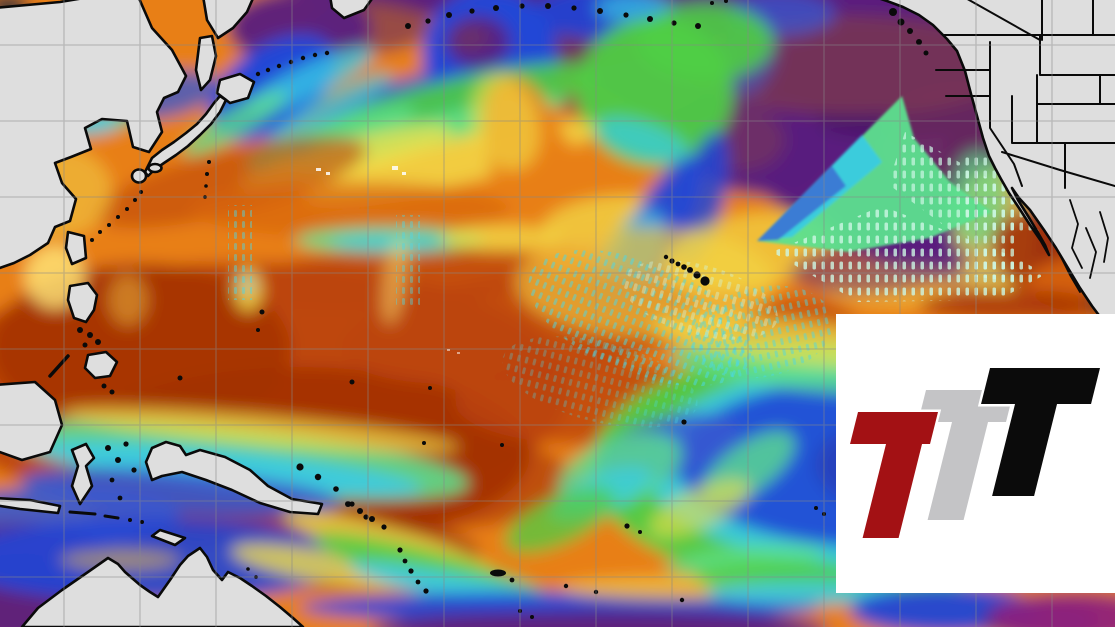 This screenshot has height=627, width=1115. What do you see at coordinates (59, 366) in the screenshot?
I see `land-palawan` at bounding box center [59, 366].